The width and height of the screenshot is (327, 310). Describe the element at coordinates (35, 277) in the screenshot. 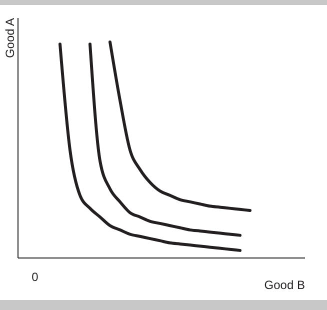

I see `text: 0` at that location.